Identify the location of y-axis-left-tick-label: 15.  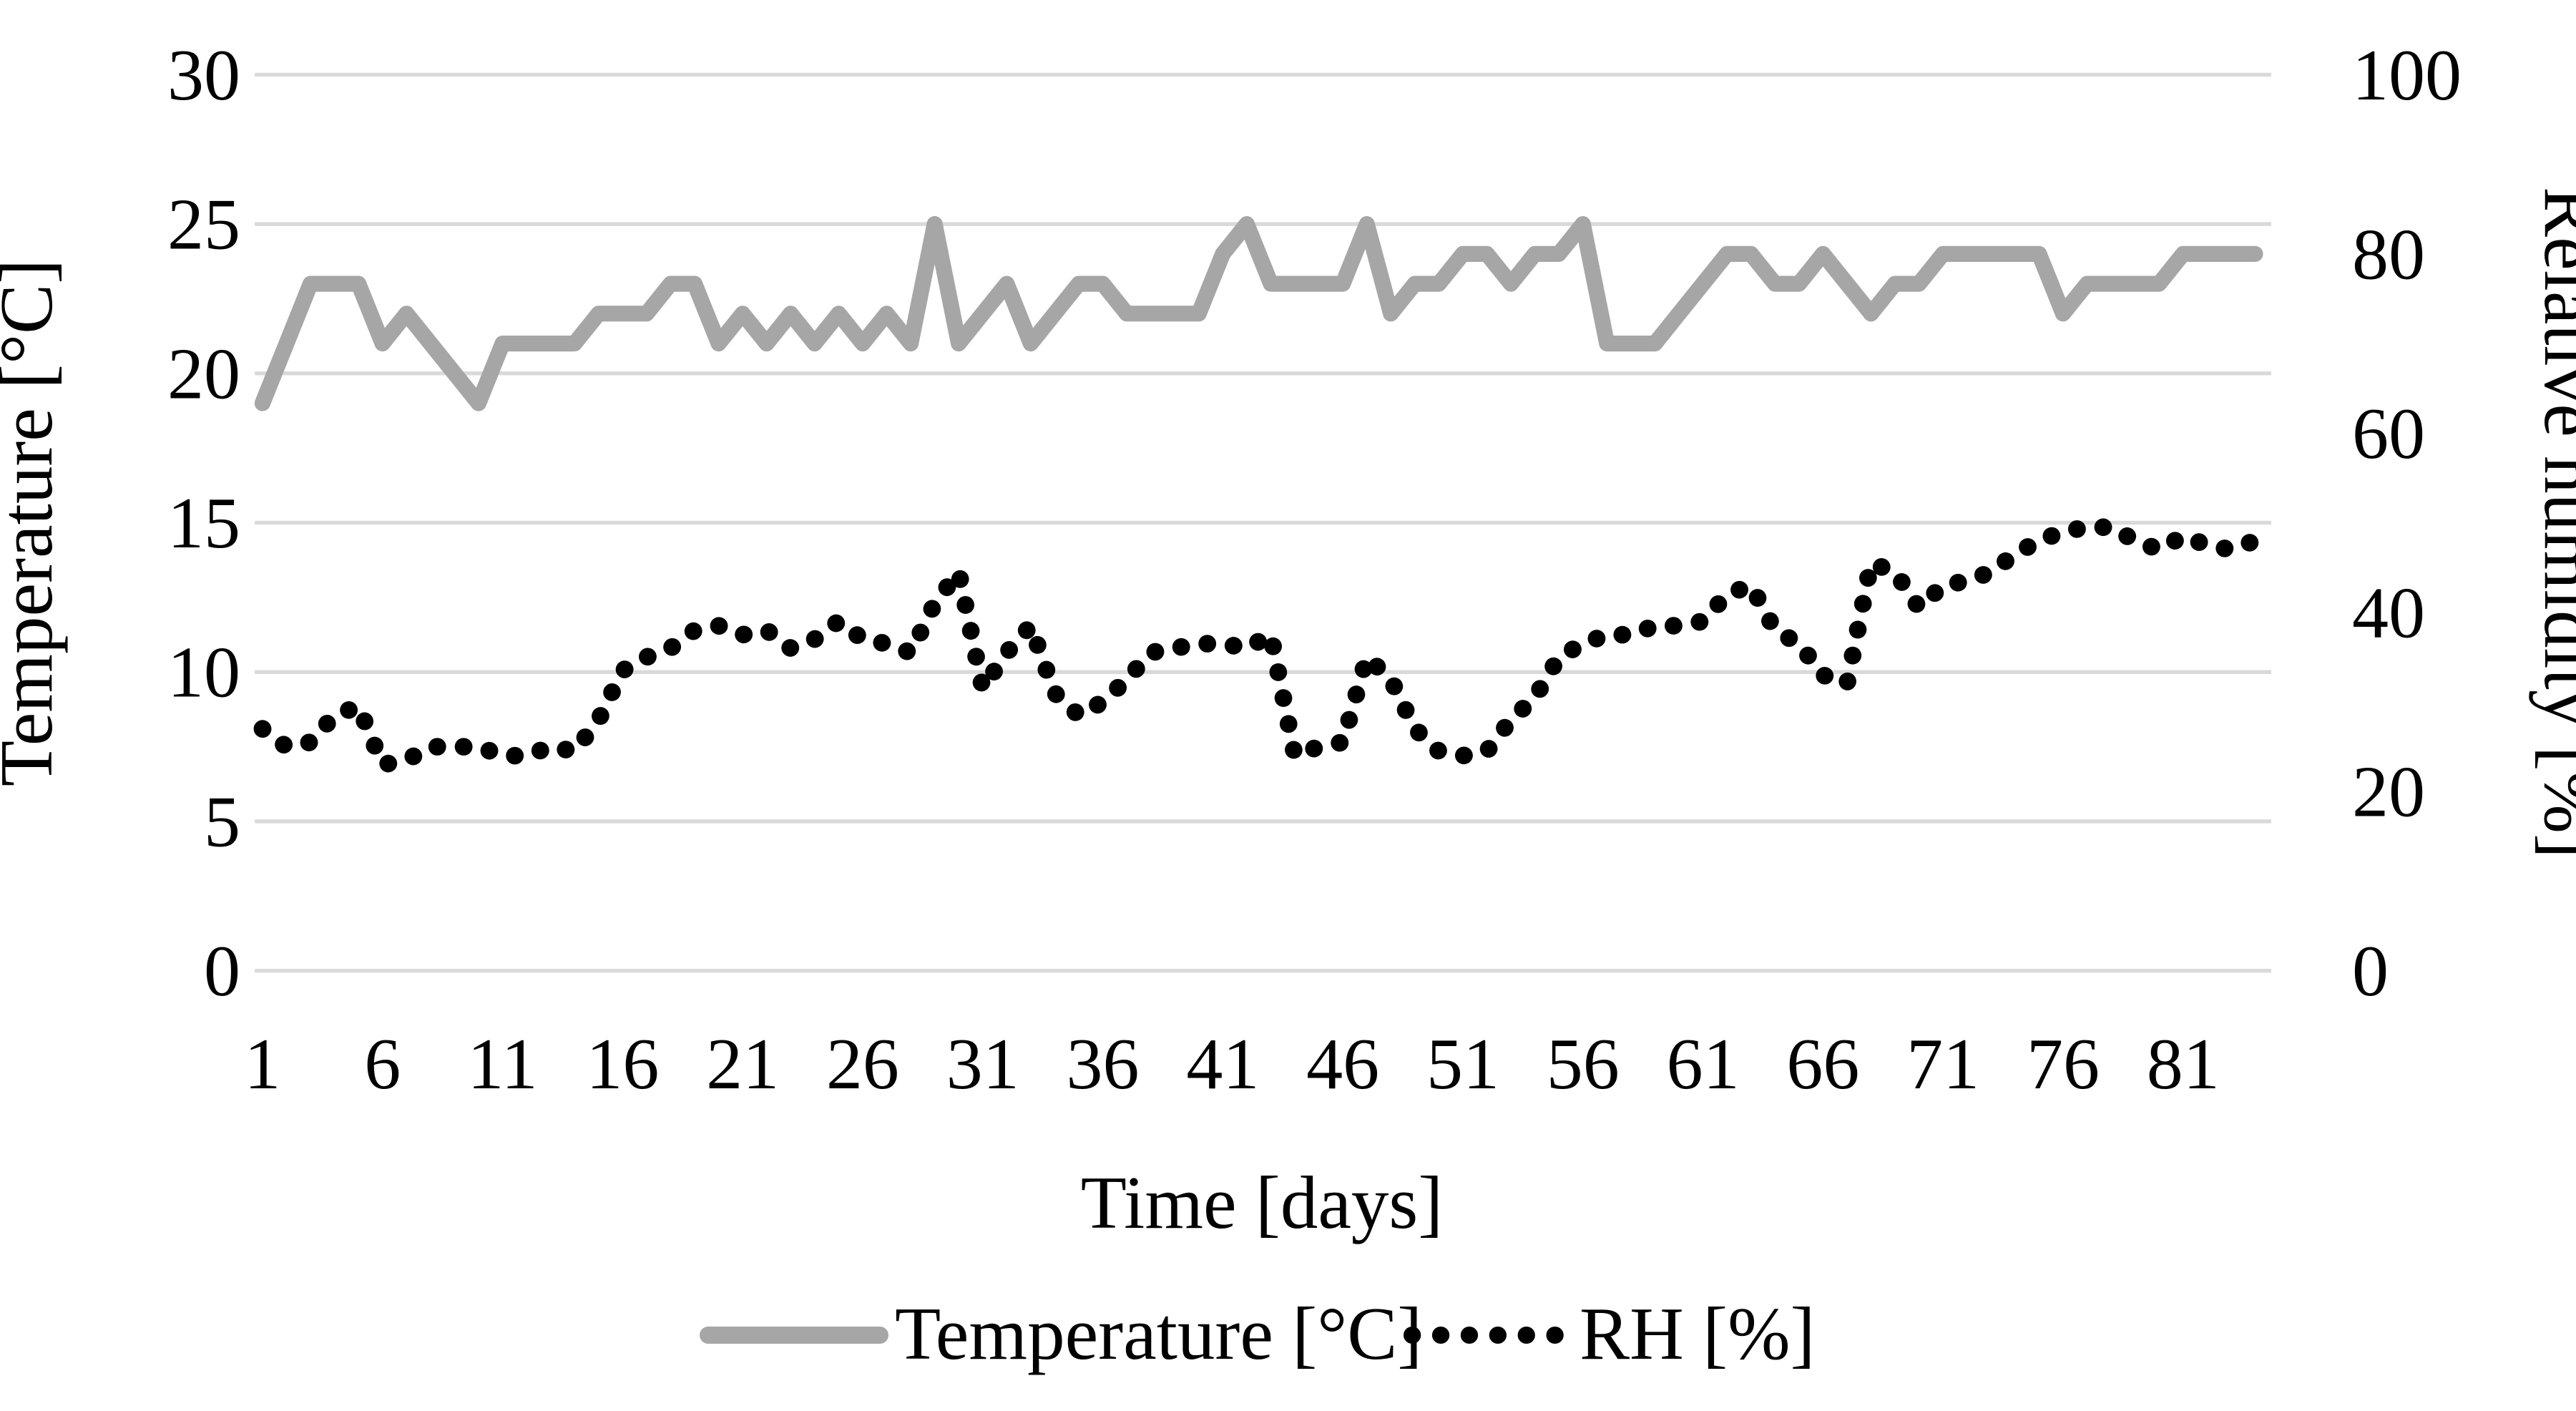
(203, 524).